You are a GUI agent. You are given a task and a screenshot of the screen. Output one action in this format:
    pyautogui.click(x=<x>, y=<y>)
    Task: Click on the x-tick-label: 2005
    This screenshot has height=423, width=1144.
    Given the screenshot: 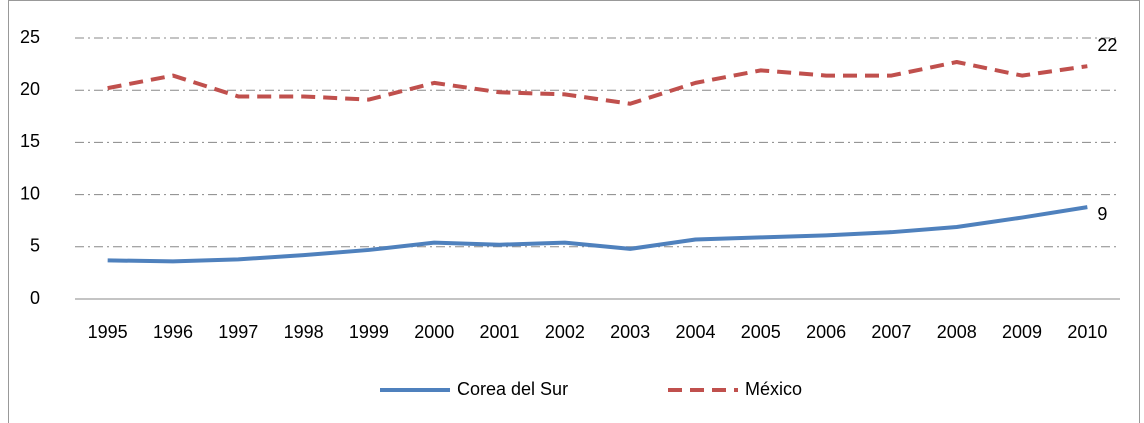 What is the action you would take?
    pyautogui.click(x=761, y=332)
    